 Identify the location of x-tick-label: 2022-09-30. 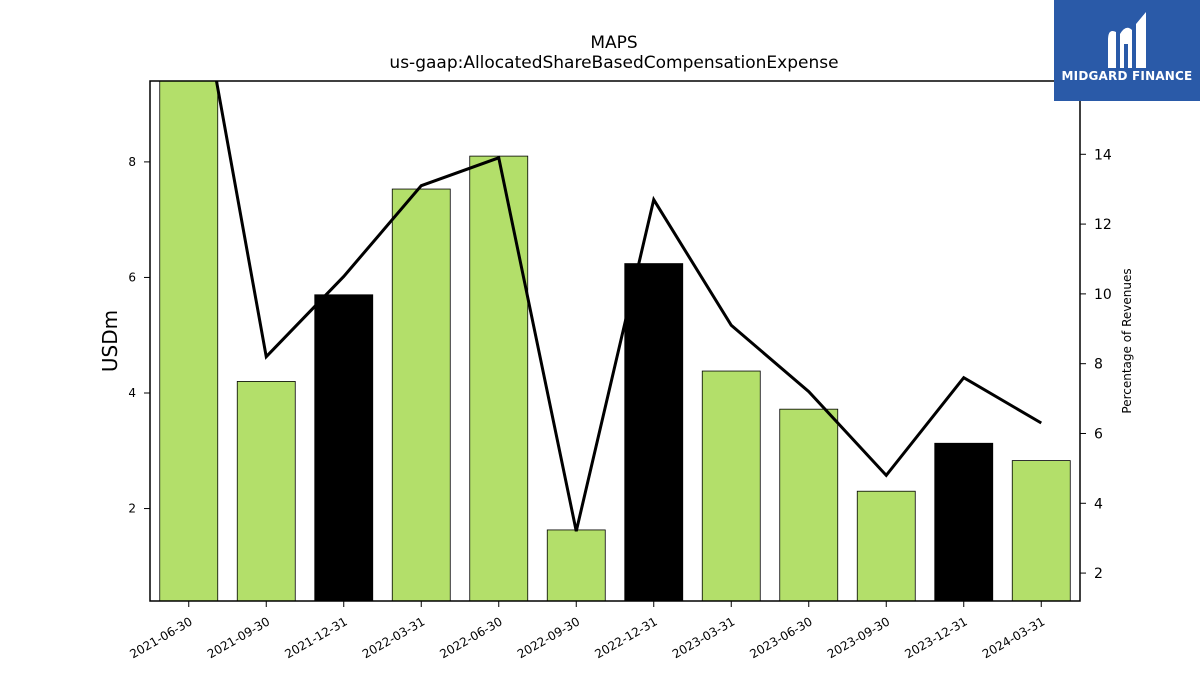
(548, 637).